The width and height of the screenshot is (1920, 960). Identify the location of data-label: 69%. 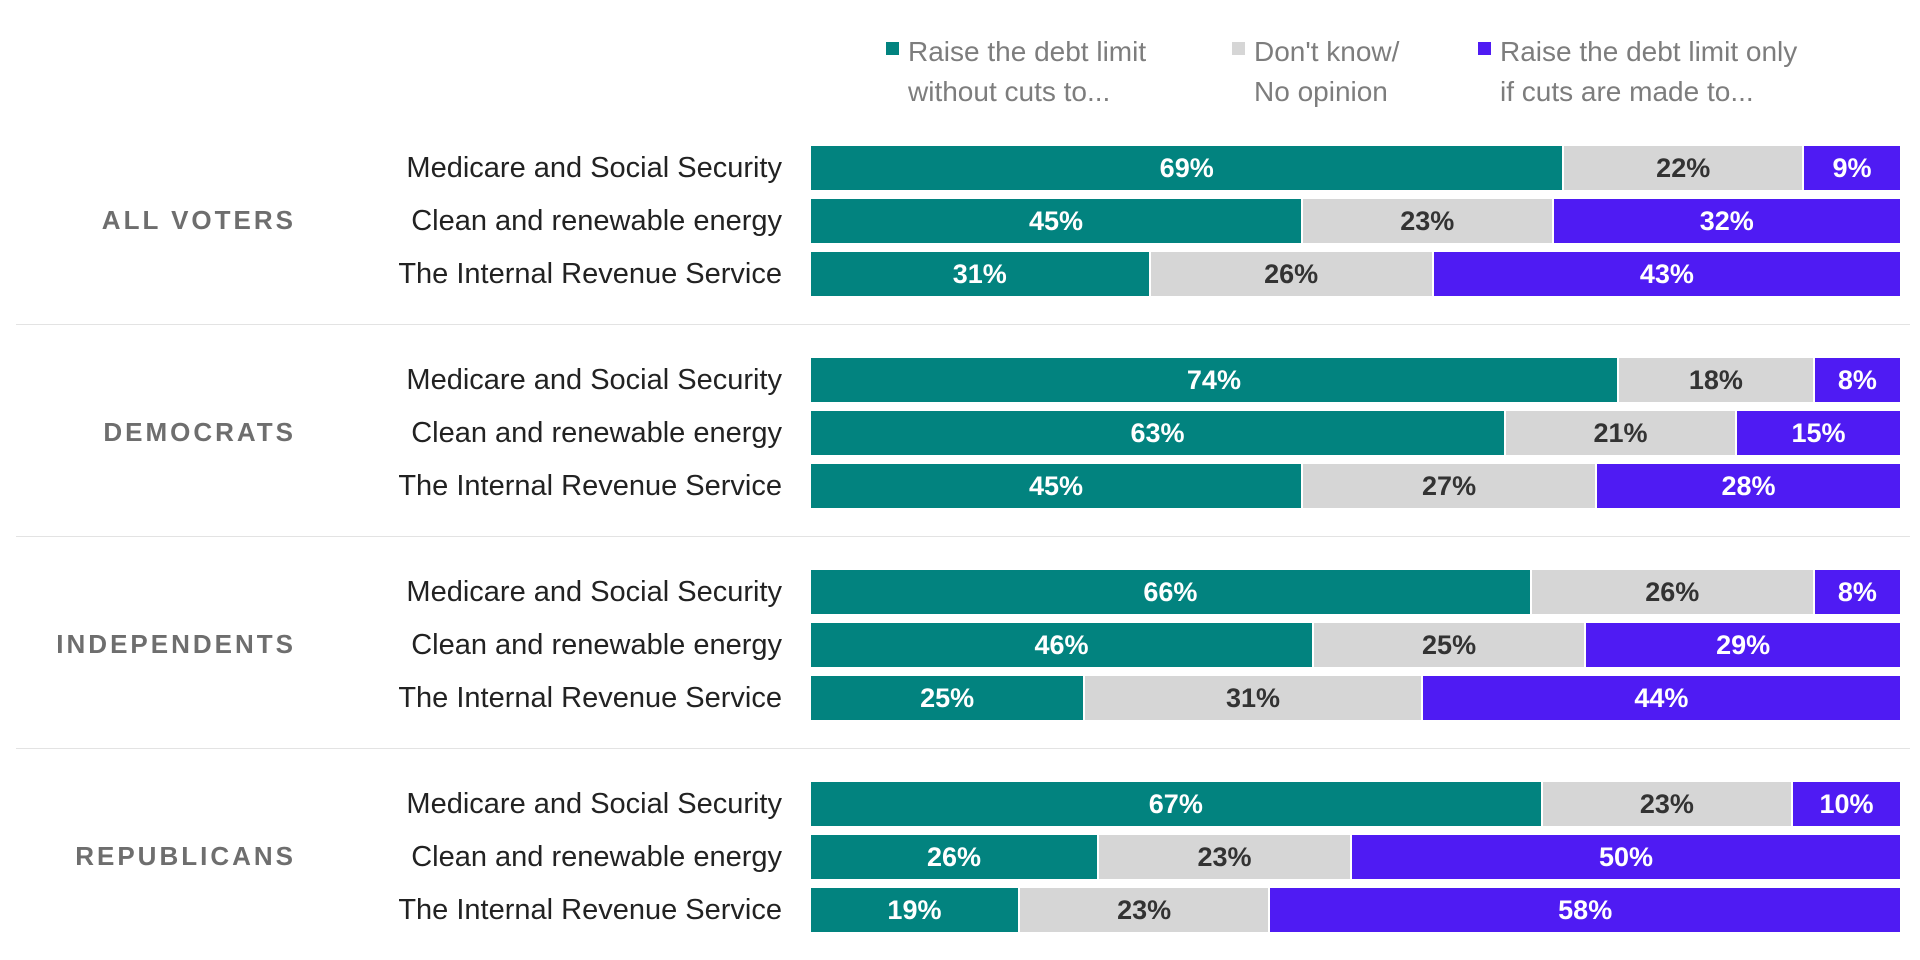
(1186, 167).